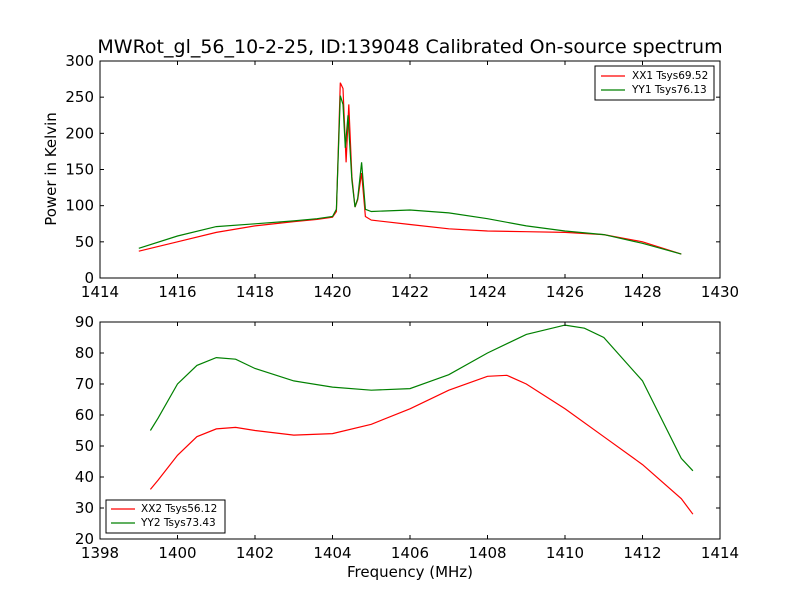 Image resolution: width=800 pixels, height=600 pixels. Describe the element at coordinates (669, 90) in the screenshot. I see `legend-label-yy1: YY1 Tsys76.13` at that location.